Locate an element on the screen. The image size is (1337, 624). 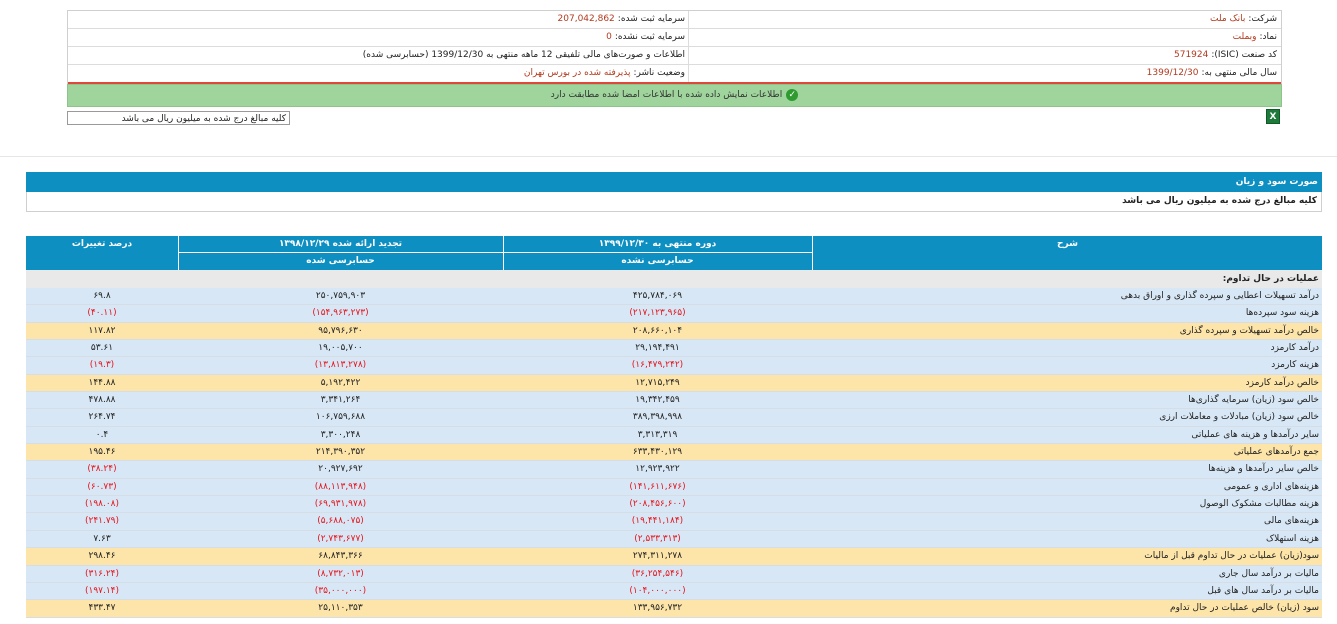
section-continuing-operations: عملیات در حال تداوم: is located at coordinates (674, 279).